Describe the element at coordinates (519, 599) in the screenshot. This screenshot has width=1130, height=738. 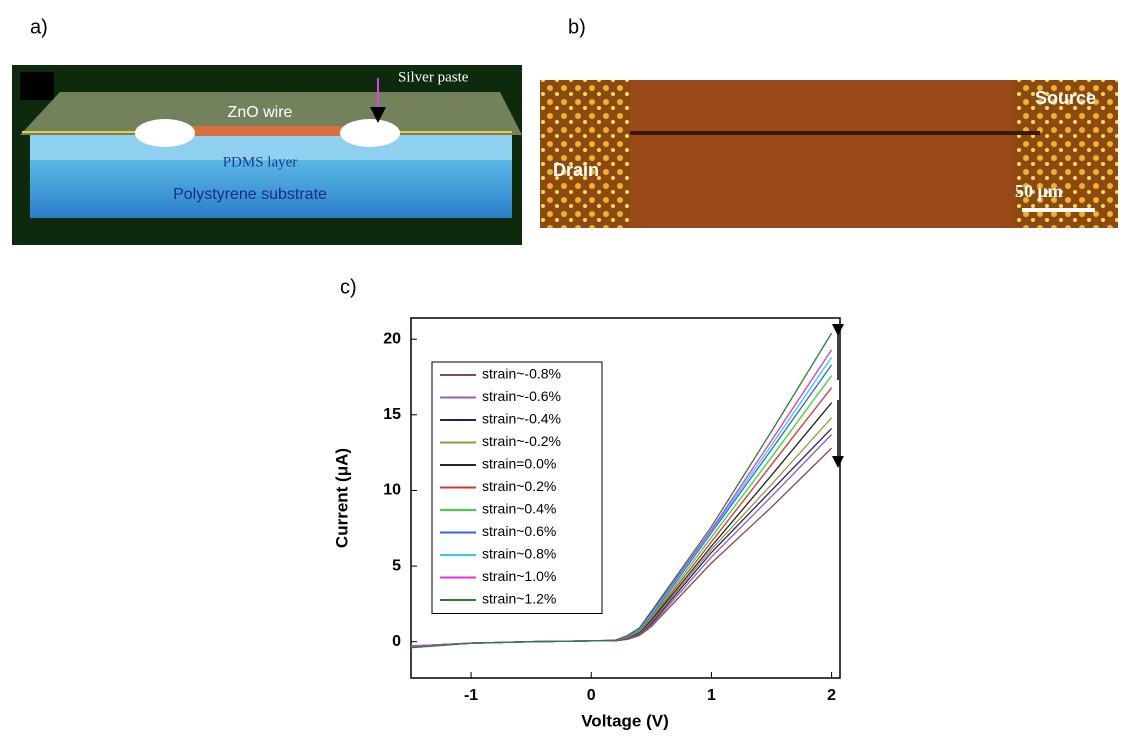
I see `legend-label: strain~1.2%` at that location.